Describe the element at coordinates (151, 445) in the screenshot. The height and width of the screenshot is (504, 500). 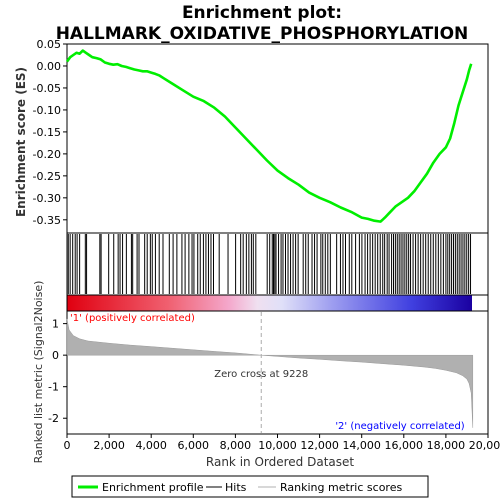
I see `x-tick-label: 4,000` at that location.